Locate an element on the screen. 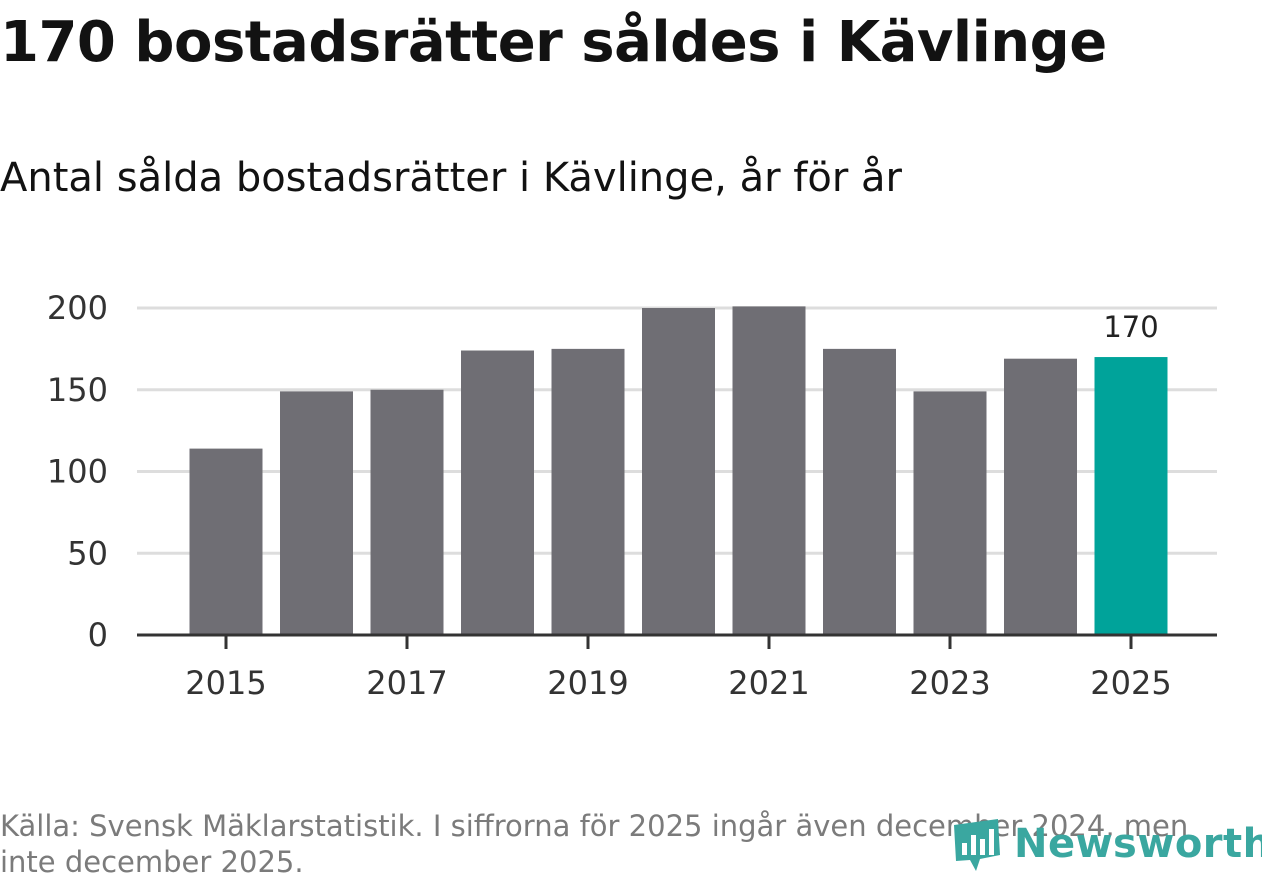 The image size is (1262, 880). x-tick-label-2017: 2017 is located at coordinates (406, 683).